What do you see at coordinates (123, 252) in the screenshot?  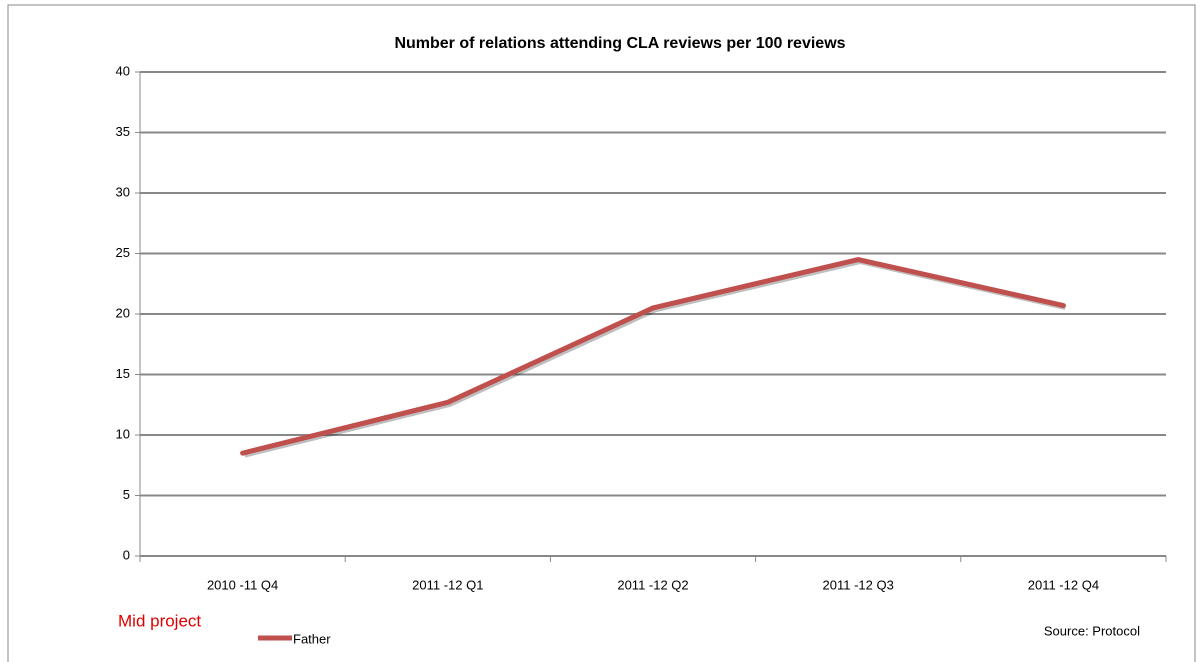 I see `y-tick-label: 25` at bounding box center [123, 252].